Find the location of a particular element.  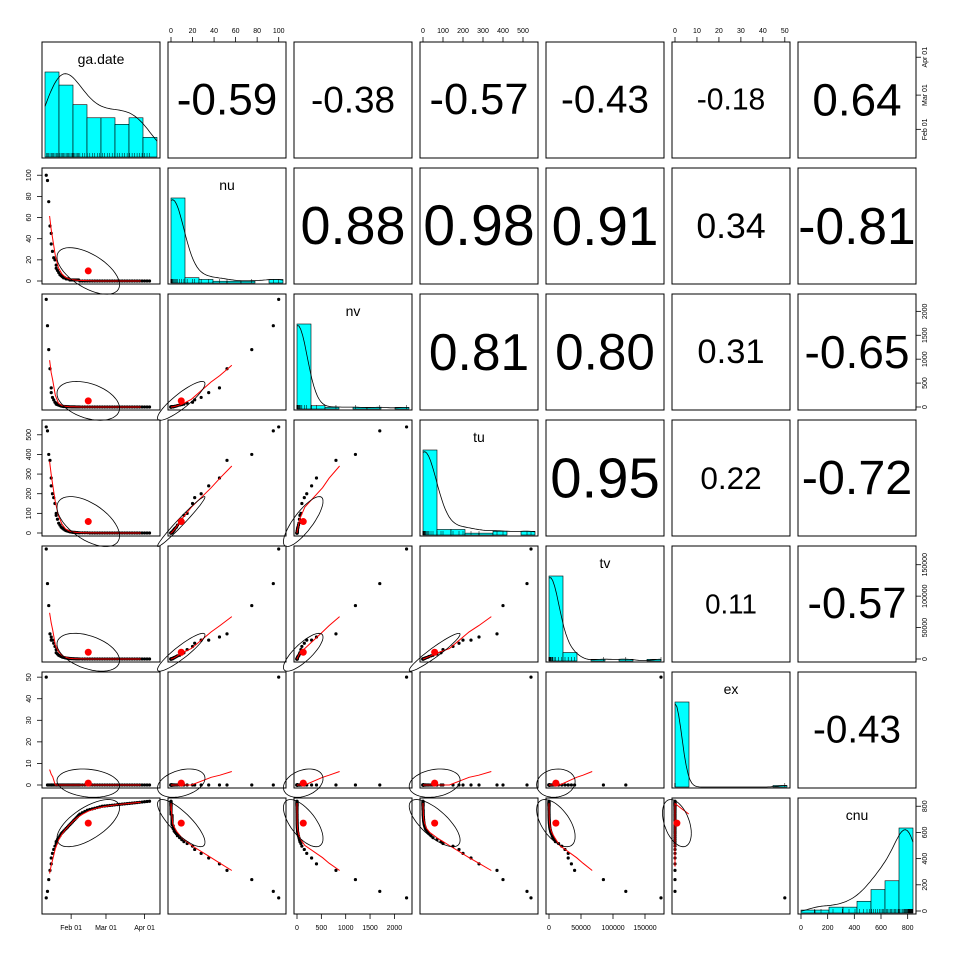

axis-label-top-tu: 100 is located at coordinates (443, 31).